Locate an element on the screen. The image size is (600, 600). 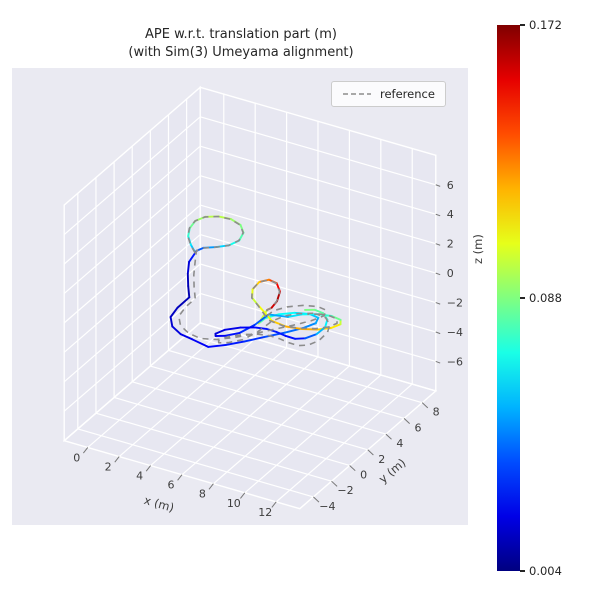
chart-title-line2: (with Sim(3) Umeyama alignment) is located at coordinates (241, 52).